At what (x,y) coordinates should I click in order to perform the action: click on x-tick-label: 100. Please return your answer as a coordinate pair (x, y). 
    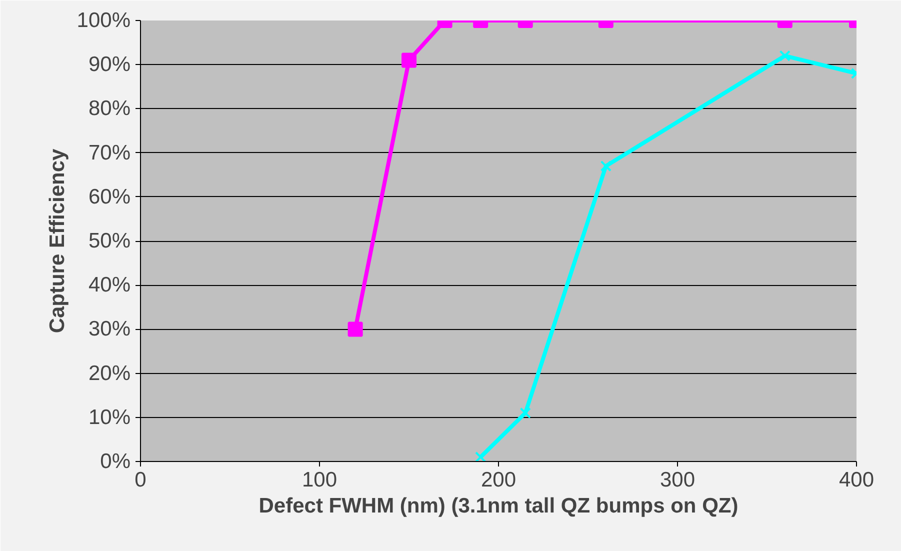
    Looking at the image, I should click on (320, 480).